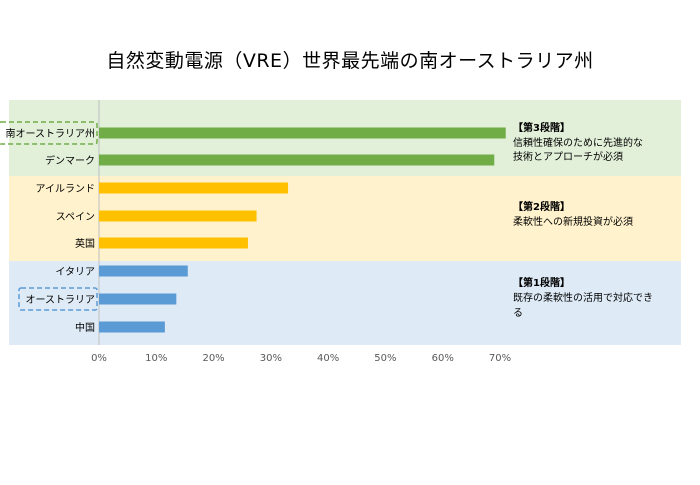 This screenshot has height=485, width=700. Describe the element at coordinates (541, 206) in the screenshot. I see `band-label: 【第2段階】` at that location.